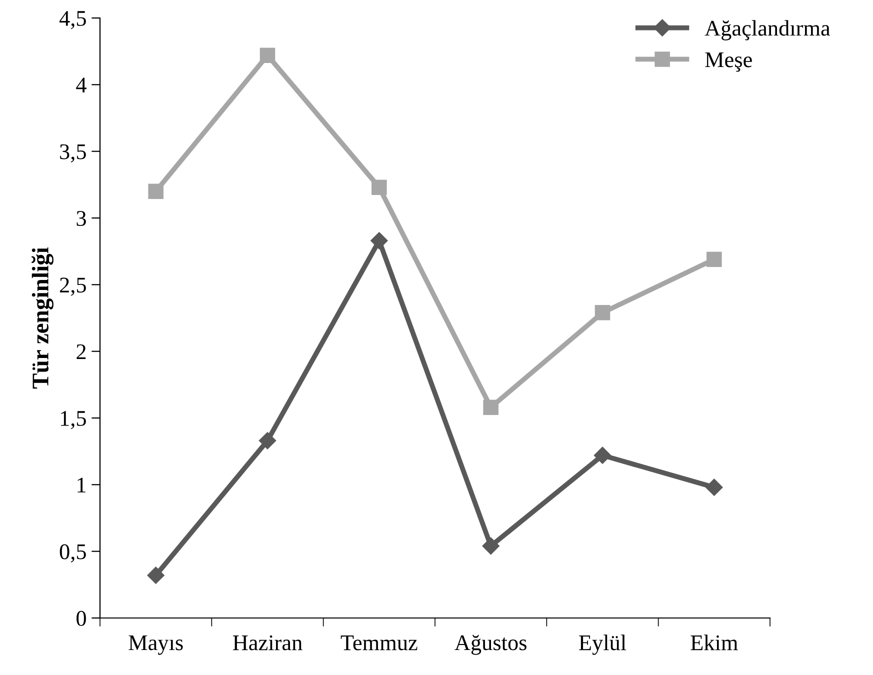  Describe the element at coordinates (81, 85) in the screenshot. I see `y-tick-label: 4` at that location.